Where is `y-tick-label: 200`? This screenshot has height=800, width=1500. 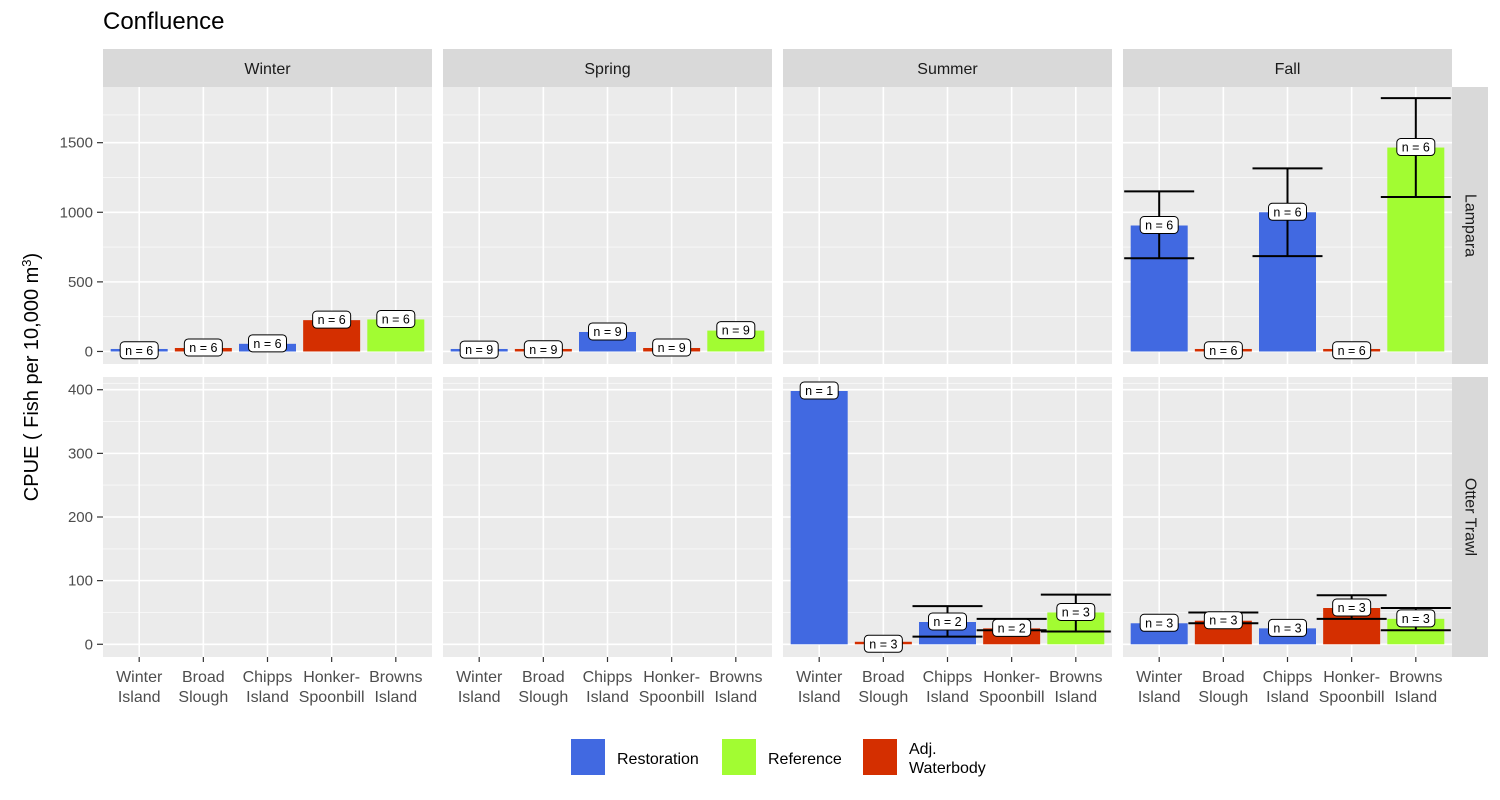 y-tick-label: 200 is located at coordinates (80, 517).